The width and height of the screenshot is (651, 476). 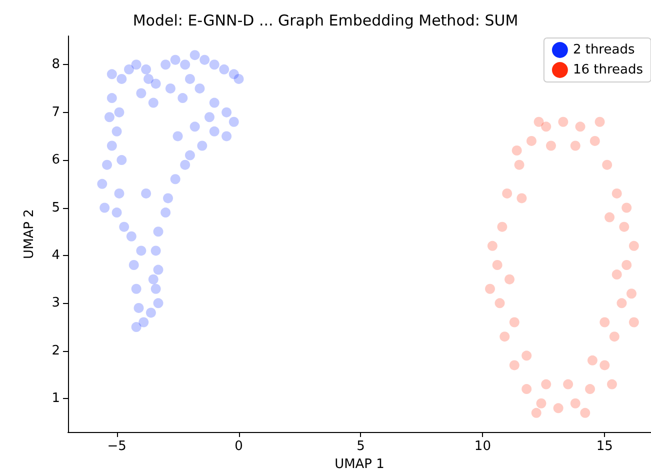 What do you see at coordinates (56, 350) in the screenshot?
I see `y-tick-label: 2` at bounding box center [56, 350].